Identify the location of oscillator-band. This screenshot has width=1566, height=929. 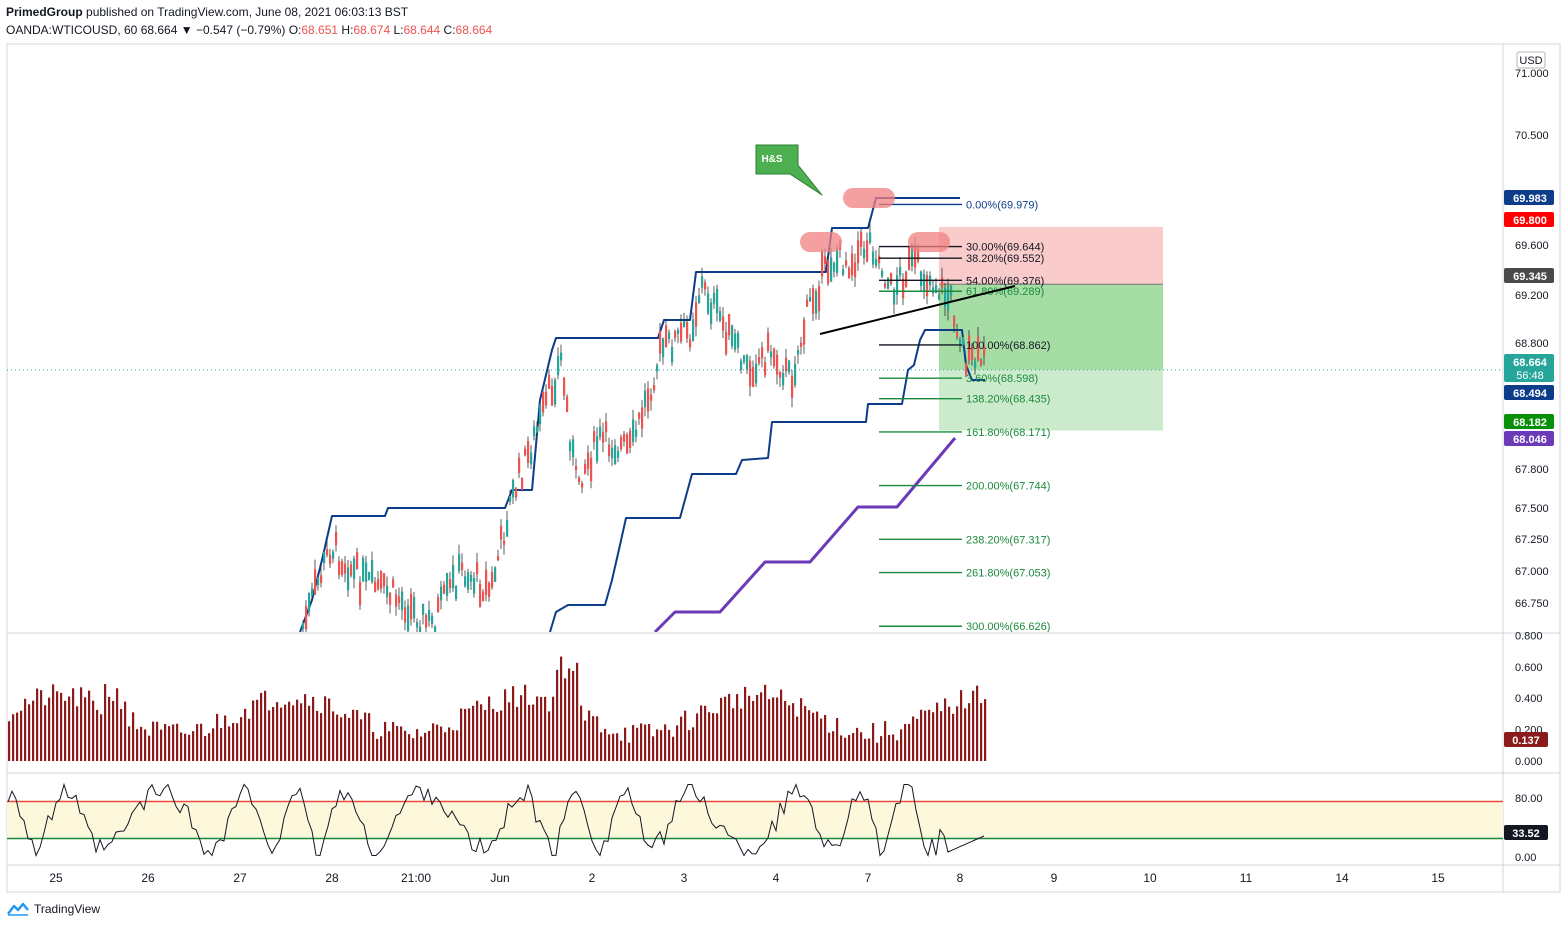
(755, 820).